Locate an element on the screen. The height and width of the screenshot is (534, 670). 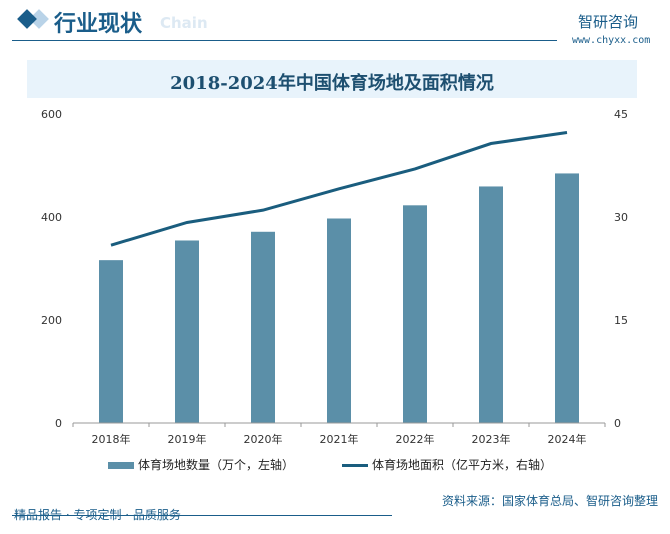
x-tick-label: 2020年 is located at coordinates (263, 439).